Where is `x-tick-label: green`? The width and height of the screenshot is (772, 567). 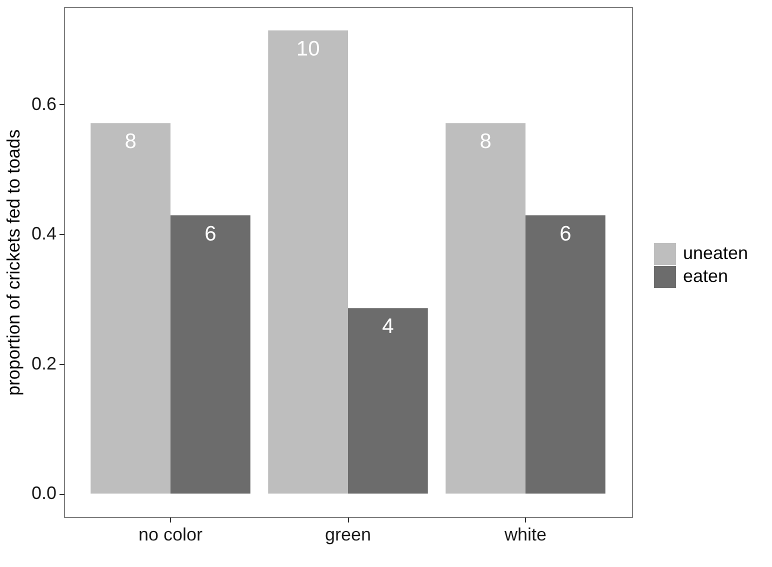 x-tick-label: green is located at coordinates (348, 534).